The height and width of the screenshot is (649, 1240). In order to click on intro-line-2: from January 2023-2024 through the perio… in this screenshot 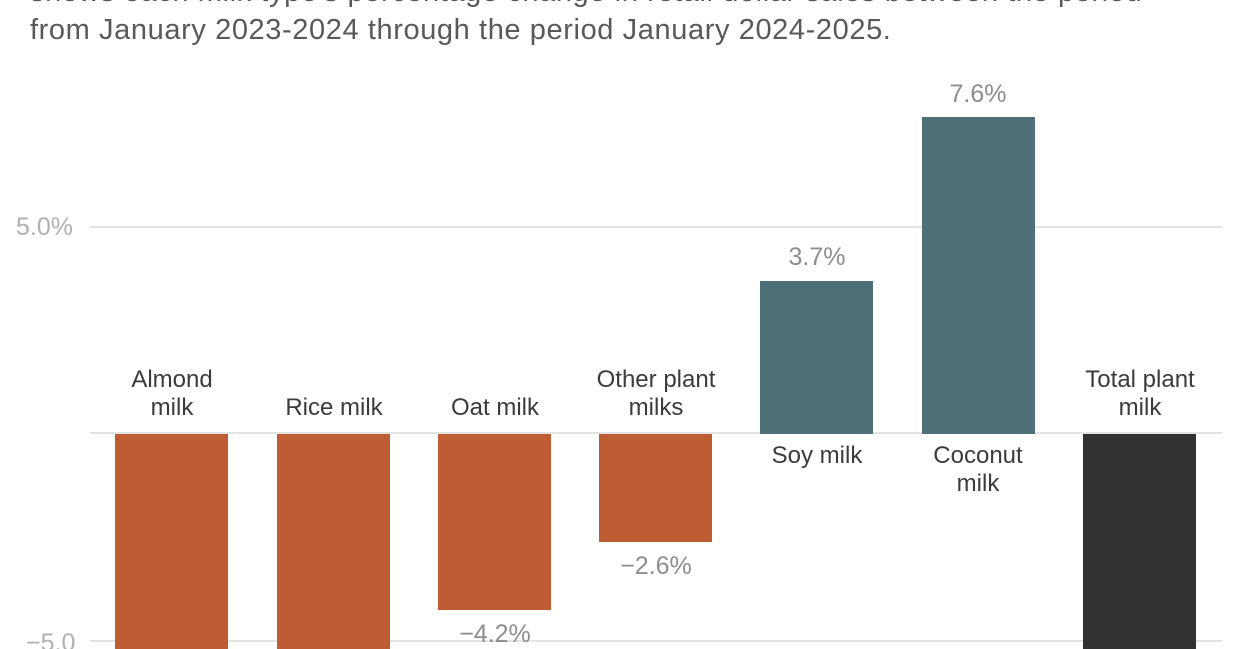, I will do `click(461, 30)`.